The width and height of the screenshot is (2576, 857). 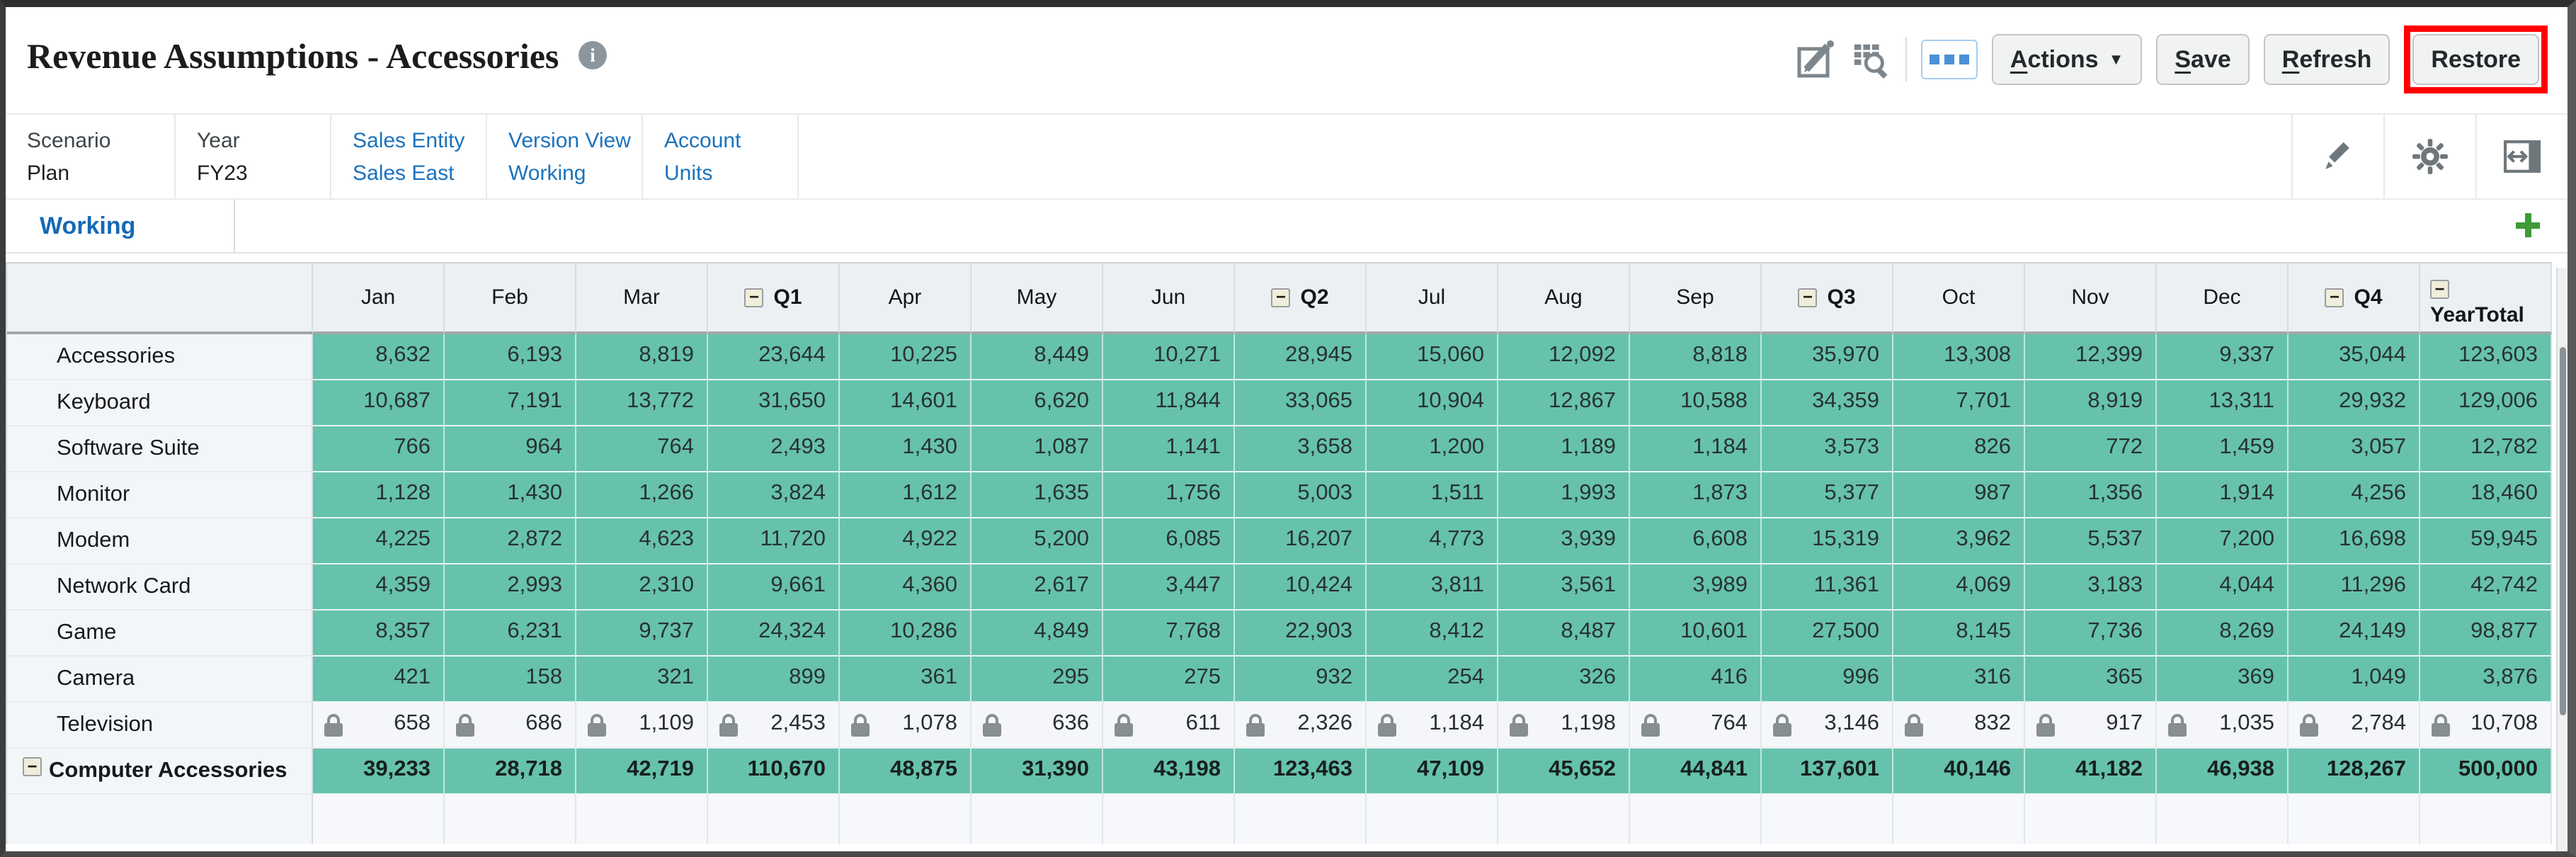 I want to click on grid-cell: 369, so click(x=2223, y=680).